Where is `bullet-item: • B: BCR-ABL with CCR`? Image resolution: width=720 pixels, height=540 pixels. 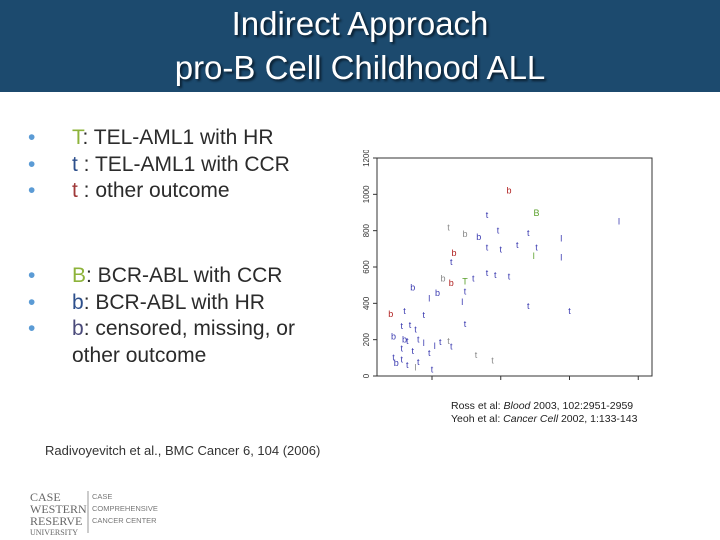
bullet-item: • B: BCR-ABL with CCR is located at coordinates (161, 276).